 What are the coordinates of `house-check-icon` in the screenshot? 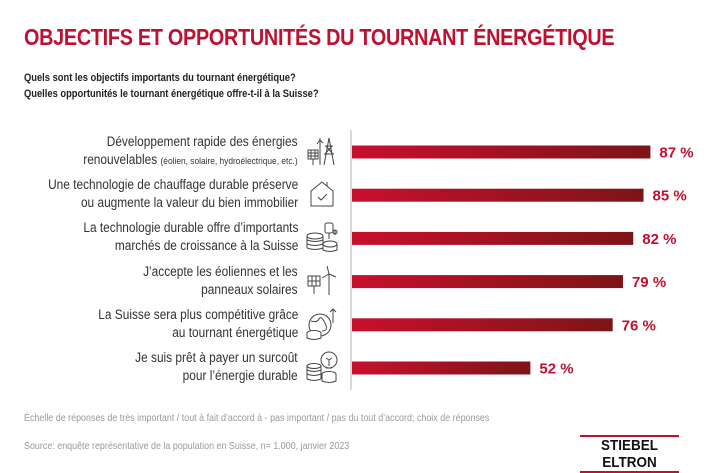 It's located at (322, 194).